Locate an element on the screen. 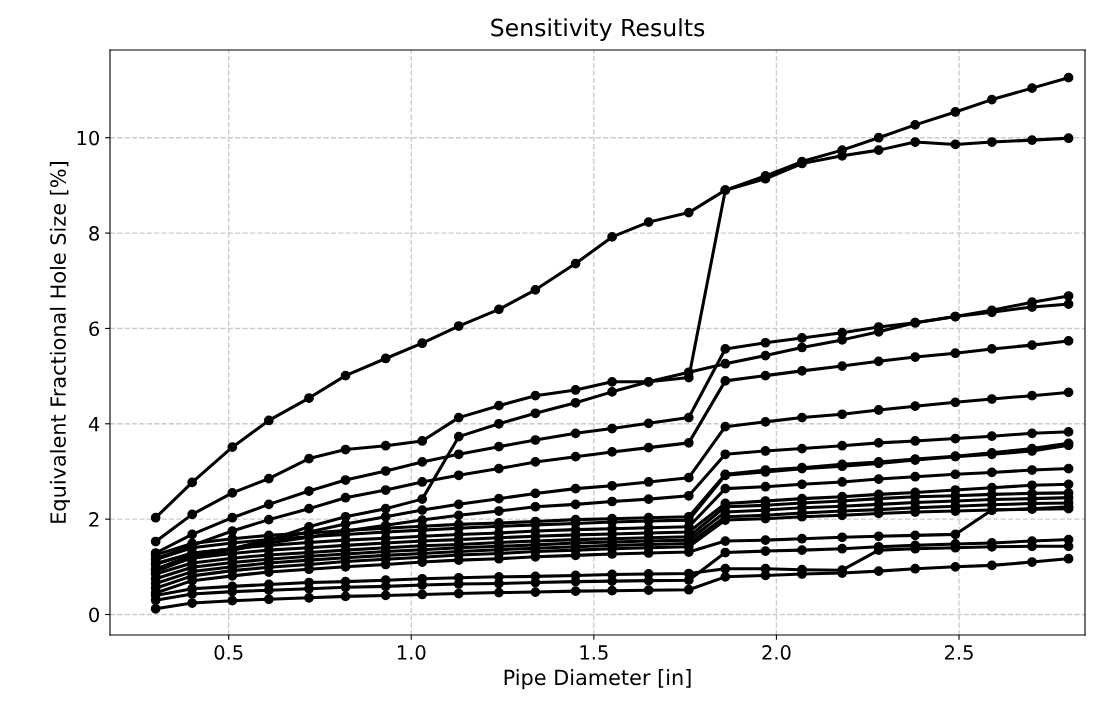 The width and height of the screenshot is (1094, 715). y-tick-label: 2 is located at coordinates (94, 519).